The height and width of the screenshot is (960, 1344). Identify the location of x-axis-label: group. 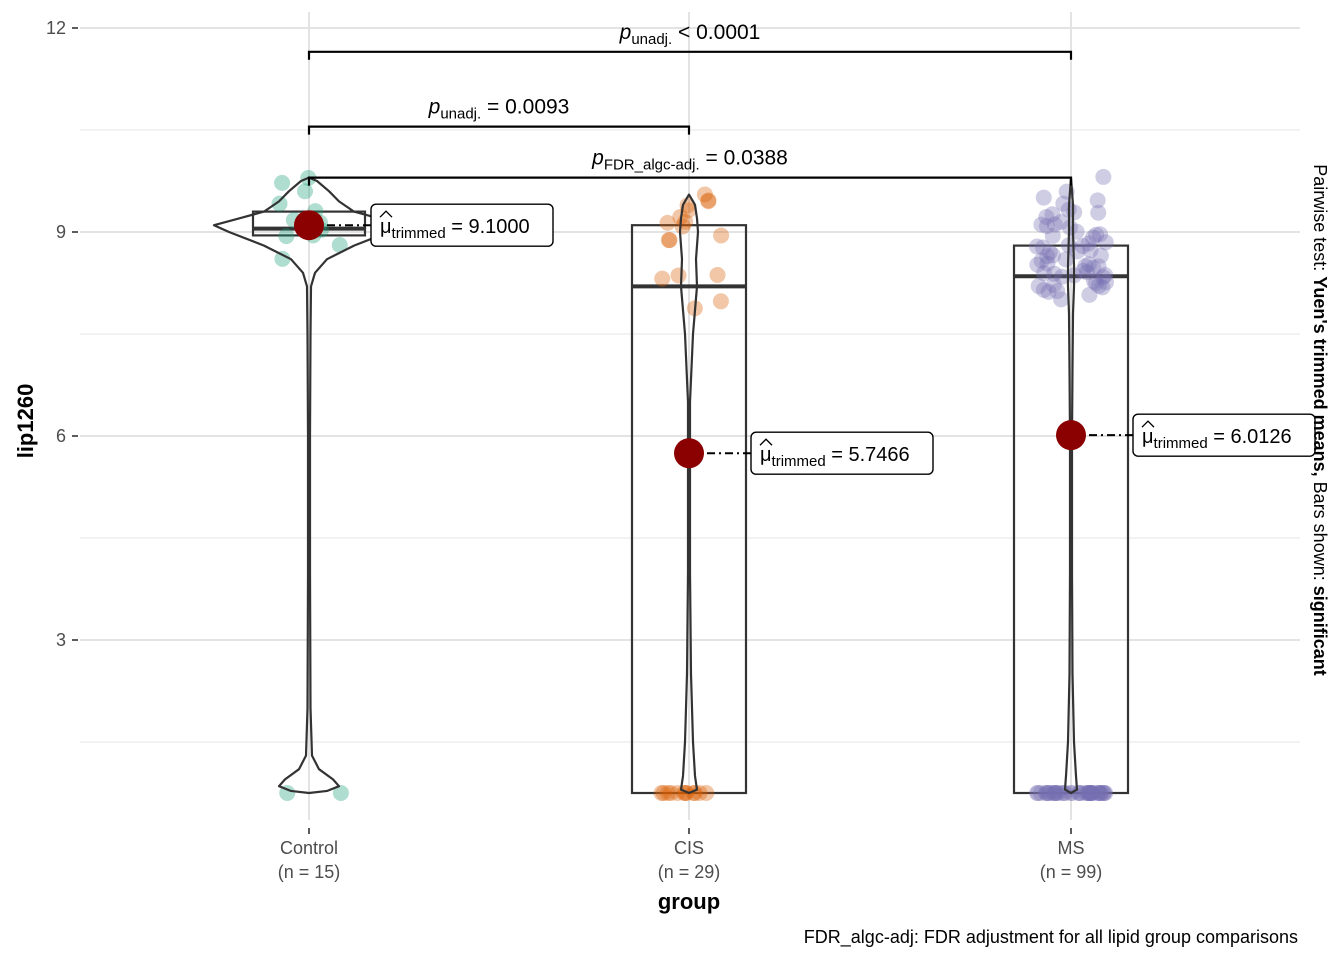
(689, 901).